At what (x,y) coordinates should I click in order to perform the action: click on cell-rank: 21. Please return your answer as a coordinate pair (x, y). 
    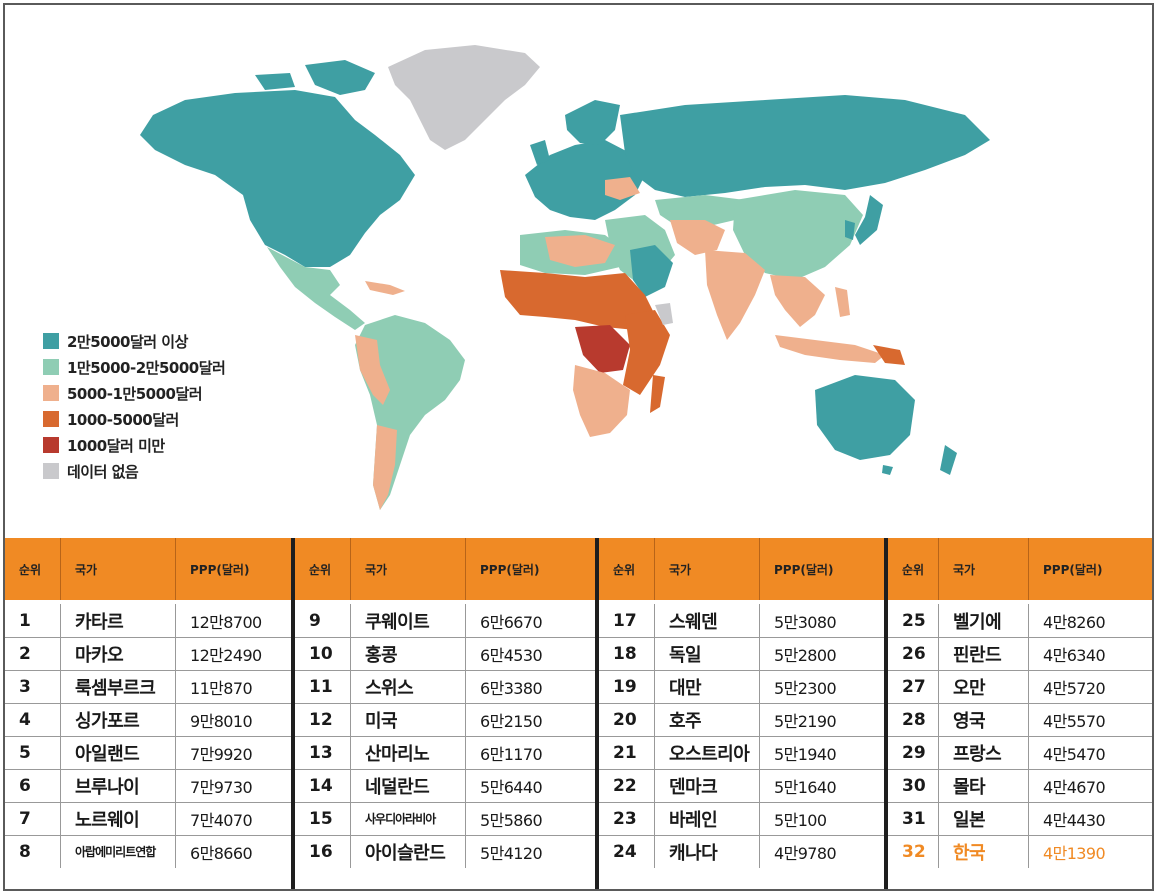
    Looking at the image, I should click on (625, 752).